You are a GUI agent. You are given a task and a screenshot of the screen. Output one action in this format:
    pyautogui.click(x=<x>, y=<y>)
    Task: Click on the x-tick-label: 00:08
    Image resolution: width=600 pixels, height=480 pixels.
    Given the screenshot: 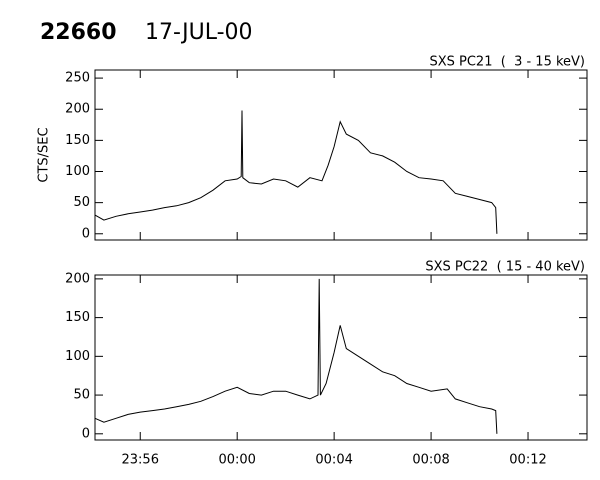 What is the action you would take?
    pyautogui.click(x=430, y=460)
    